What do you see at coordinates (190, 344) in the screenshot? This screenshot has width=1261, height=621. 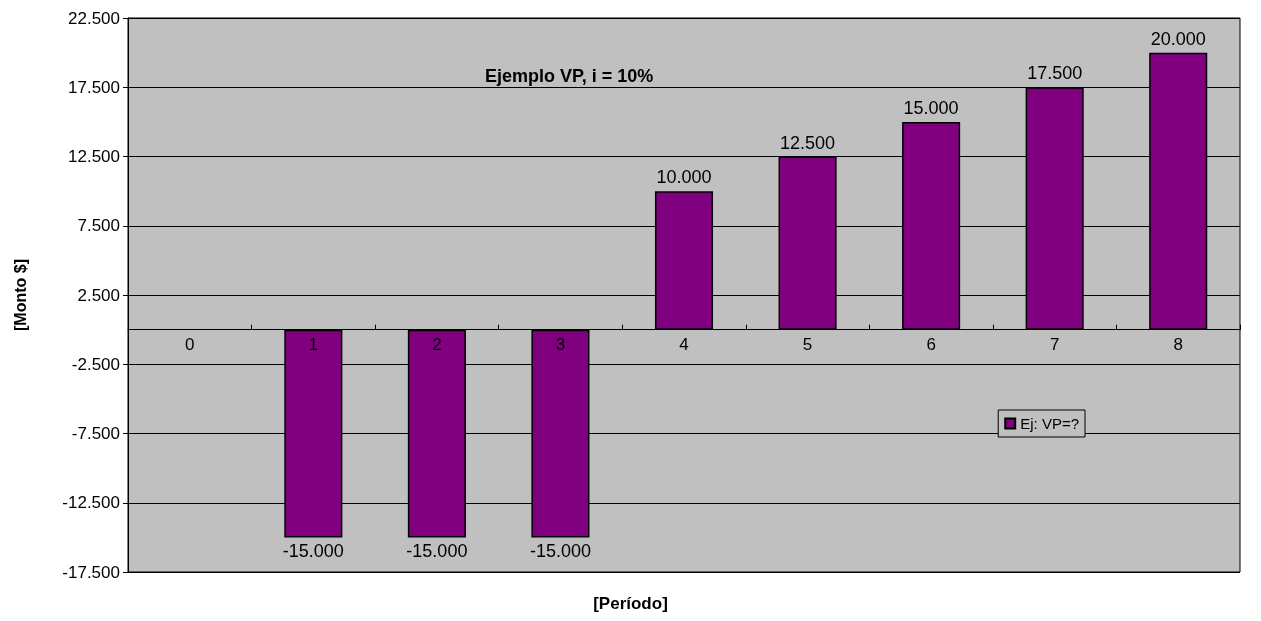 I see `x-tick-label: 0` at bounding box center [190, 344].